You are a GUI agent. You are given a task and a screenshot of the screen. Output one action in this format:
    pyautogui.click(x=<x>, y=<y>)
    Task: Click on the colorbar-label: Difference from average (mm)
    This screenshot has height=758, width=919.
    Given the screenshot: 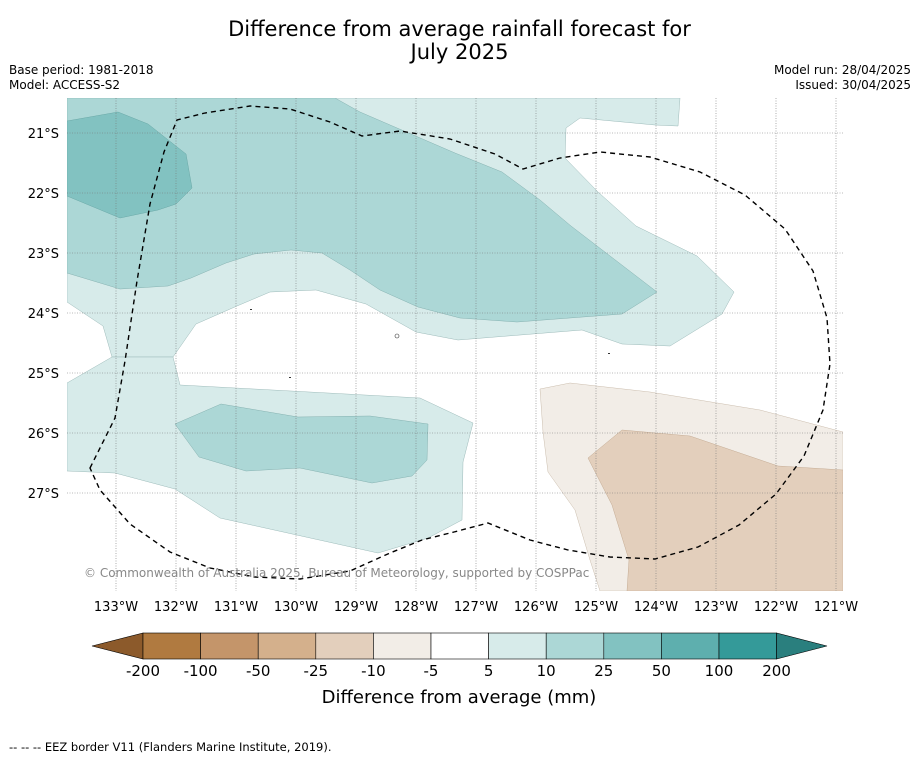 What is the action you would take?
    pyautogui.click(x=459, y=697)
    